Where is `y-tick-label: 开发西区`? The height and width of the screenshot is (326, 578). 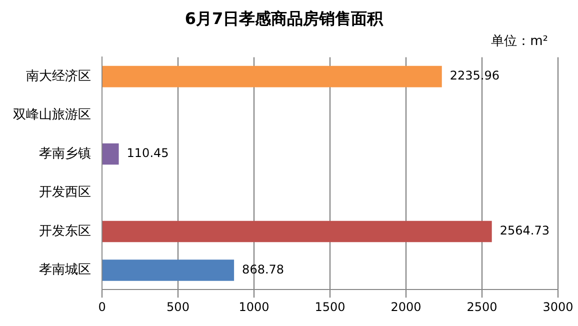
y-tick-label: 开发西区 is located at coordinates (65, 192).